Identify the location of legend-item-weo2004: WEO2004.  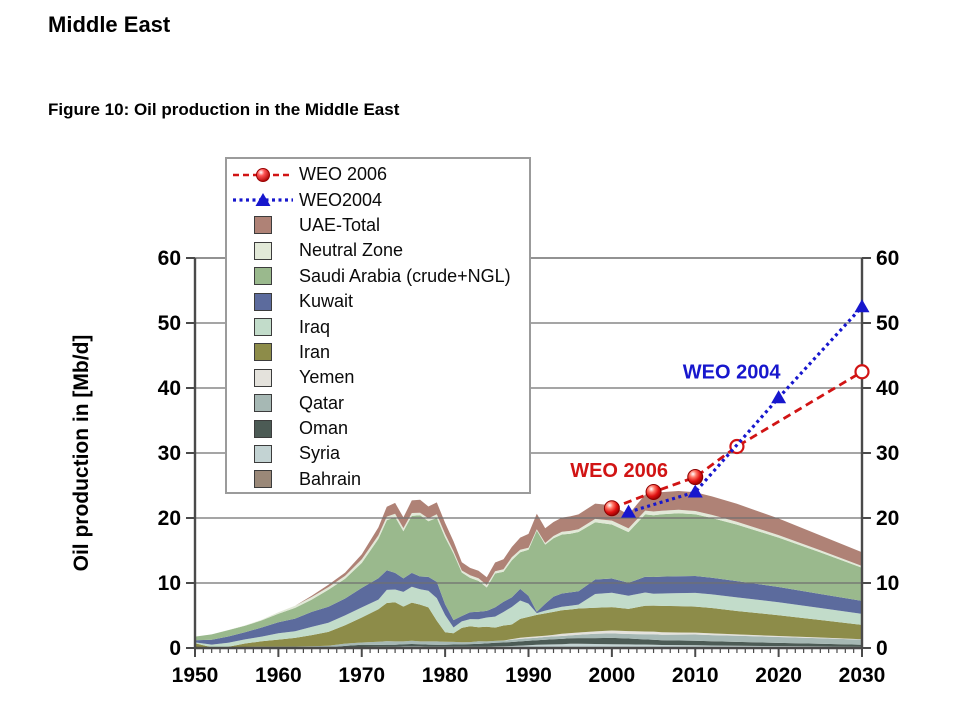
(378, 199).